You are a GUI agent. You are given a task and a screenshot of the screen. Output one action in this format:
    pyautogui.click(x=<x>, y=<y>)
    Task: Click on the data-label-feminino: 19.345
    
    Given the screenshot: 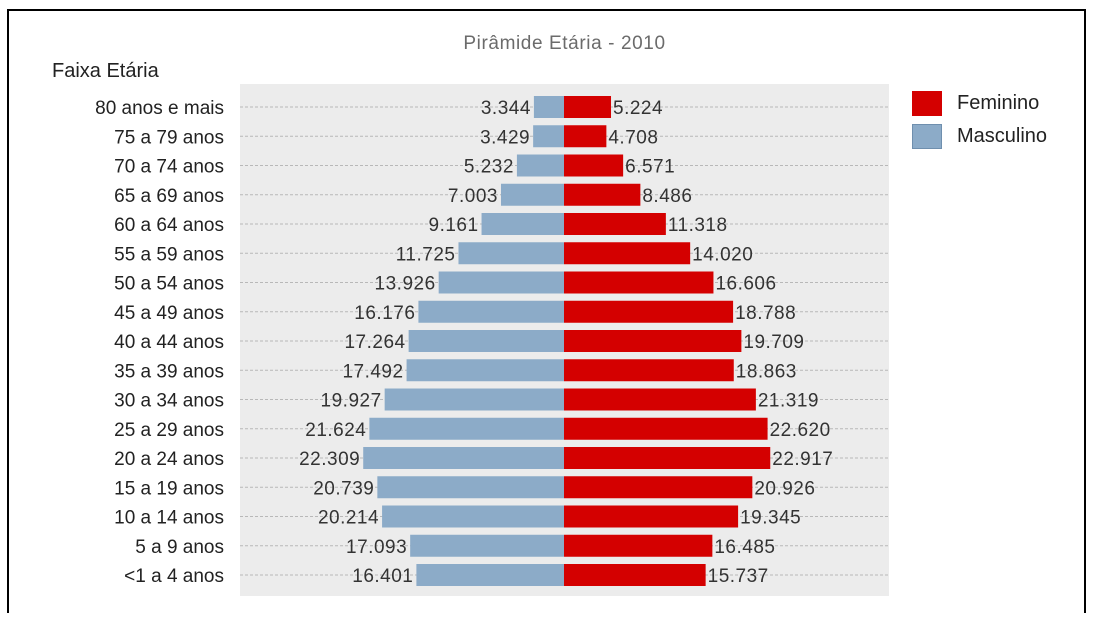 What is the action you would take?
    pyautogui.click(x=770, y=518)
    